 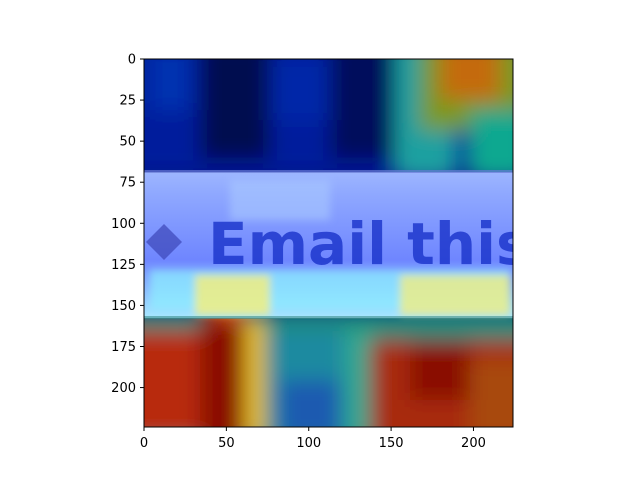 I want to click on y-tick-label: 175, so click(x=123, y=347).